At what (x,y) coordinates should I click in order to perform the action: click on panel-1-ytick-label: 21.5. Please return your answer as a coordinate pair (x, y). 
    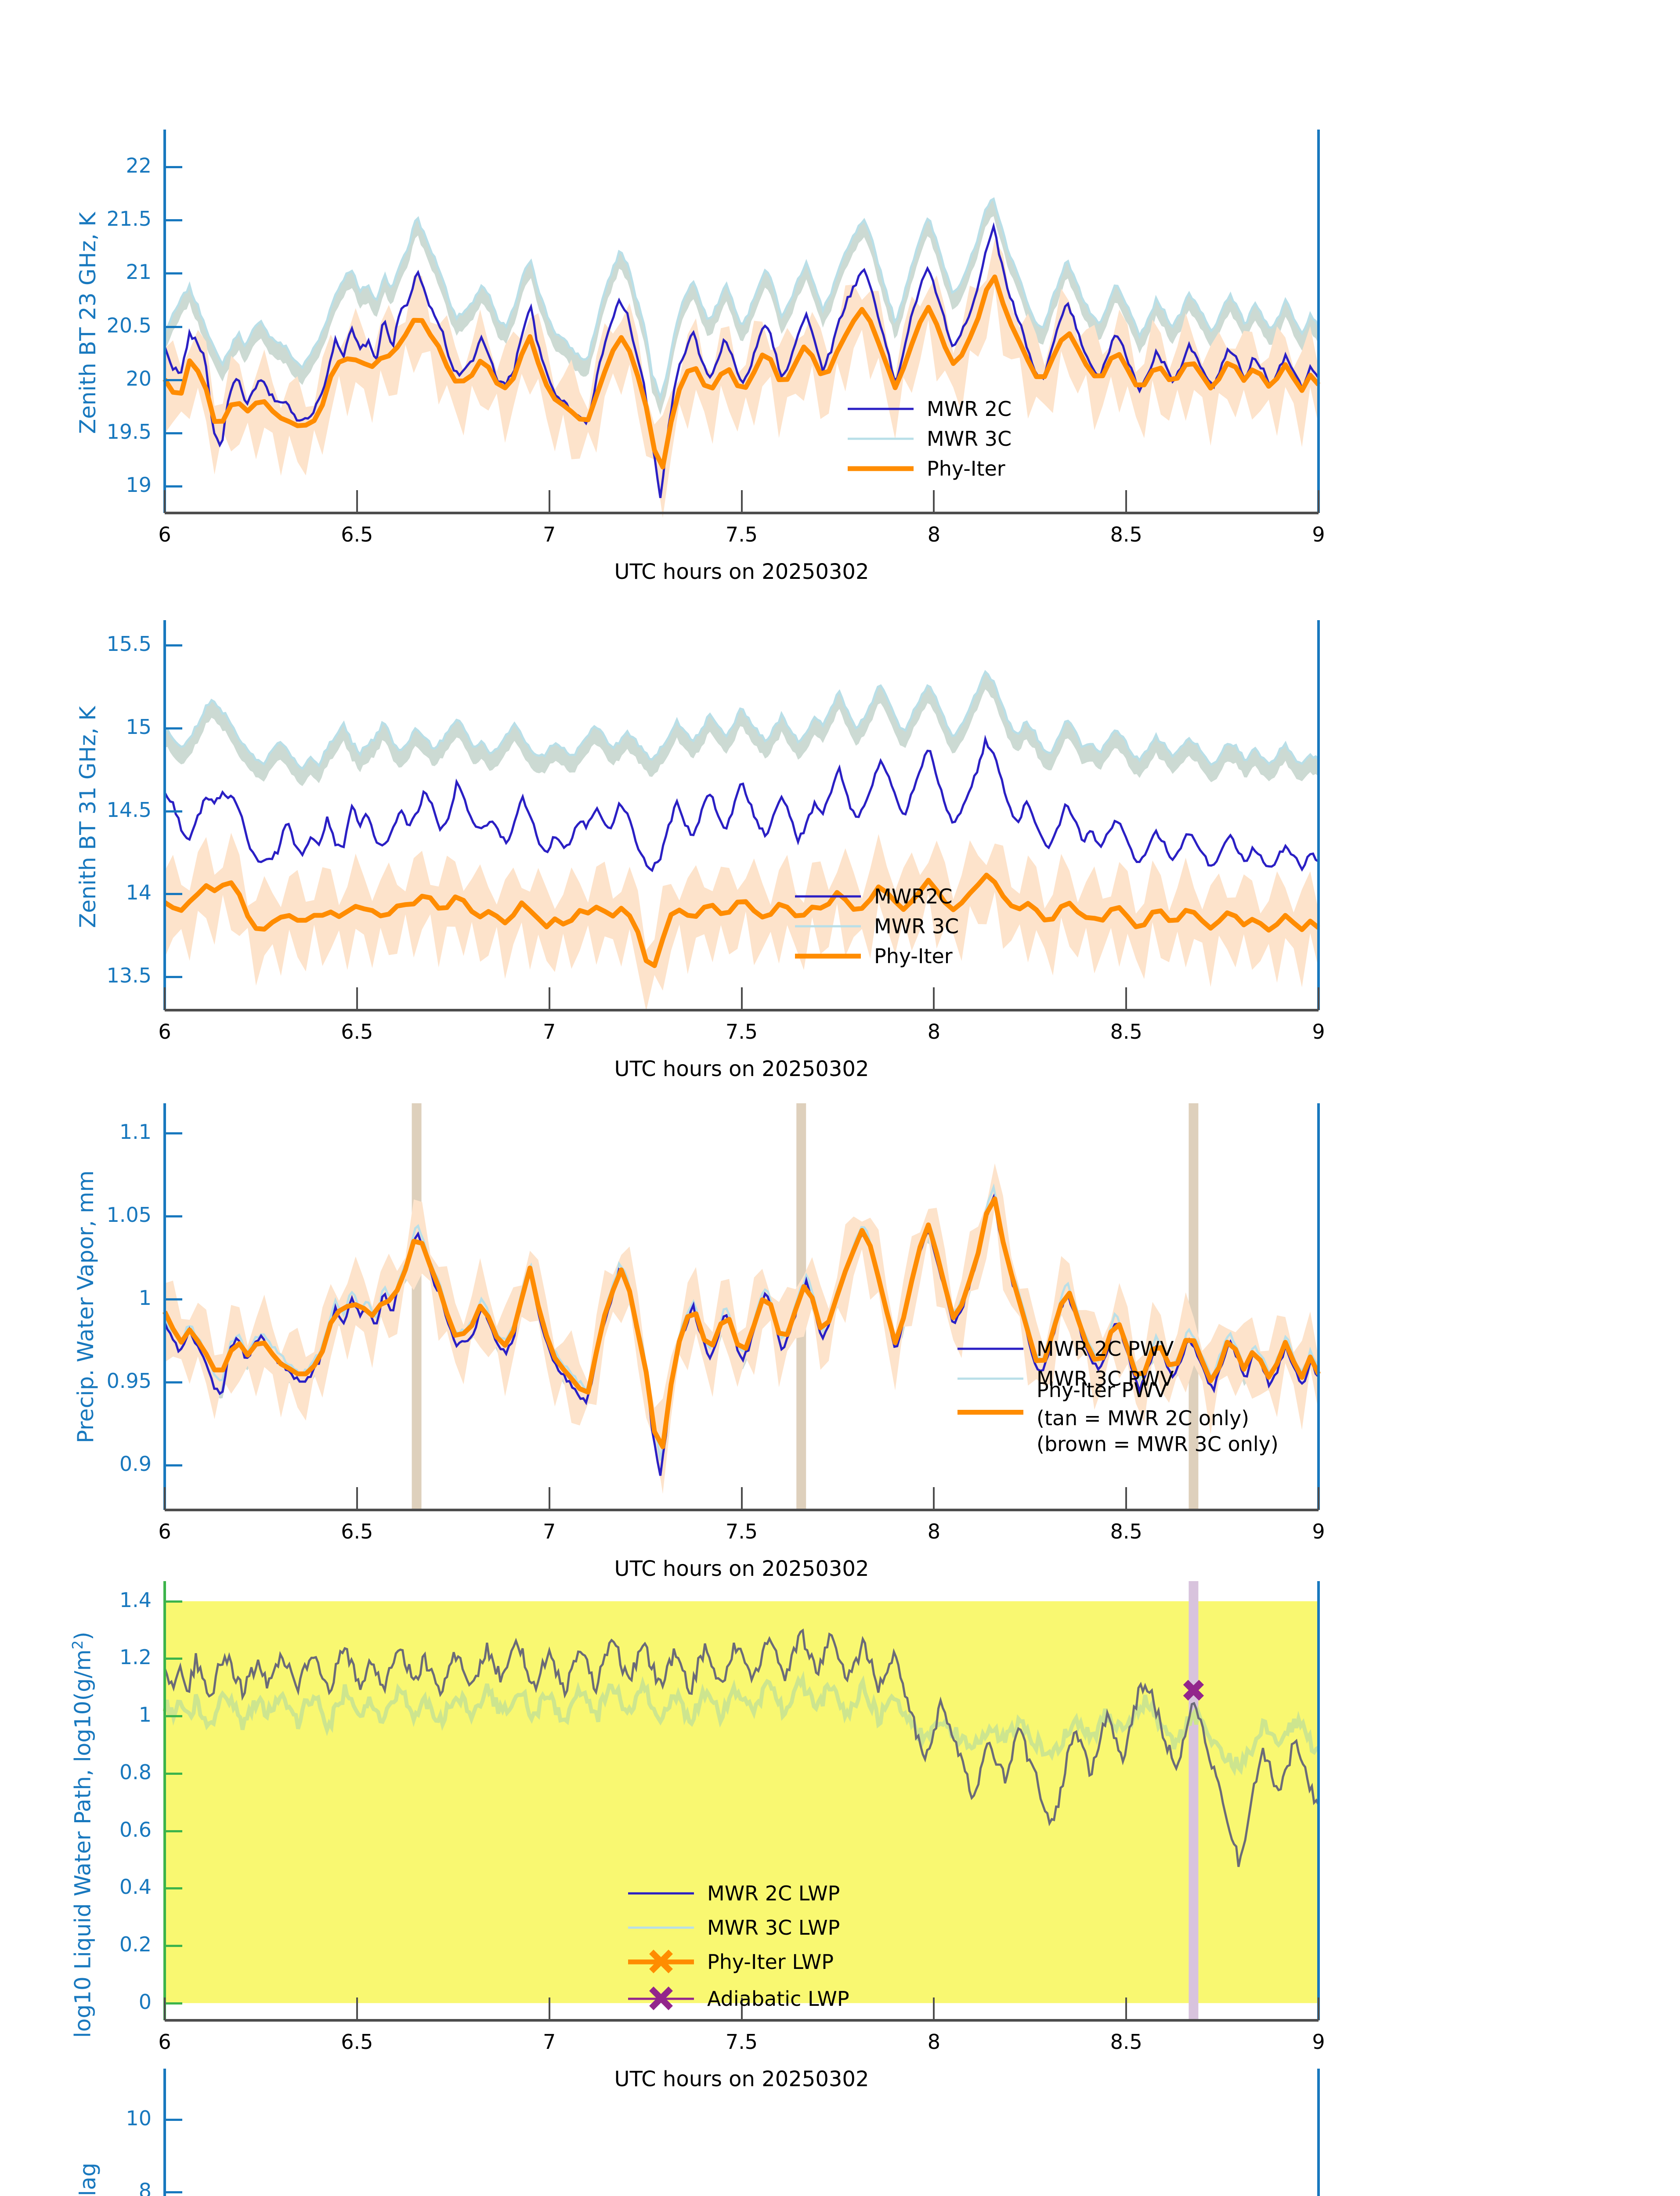
    Looking at the image, I should click on (129, 219).